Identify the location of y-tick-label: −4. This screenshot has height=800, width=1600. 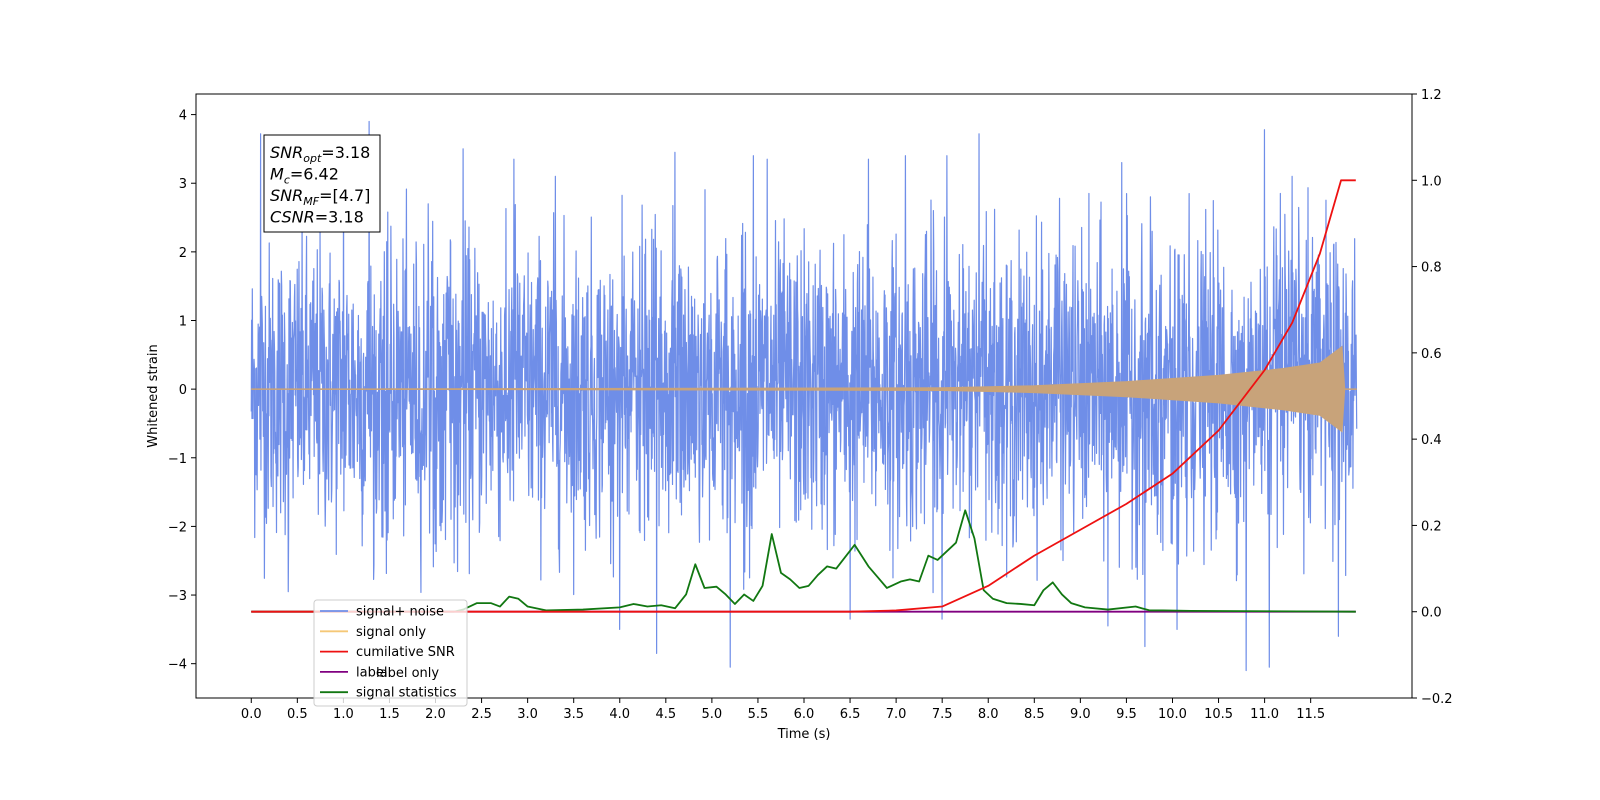
(177, 665).